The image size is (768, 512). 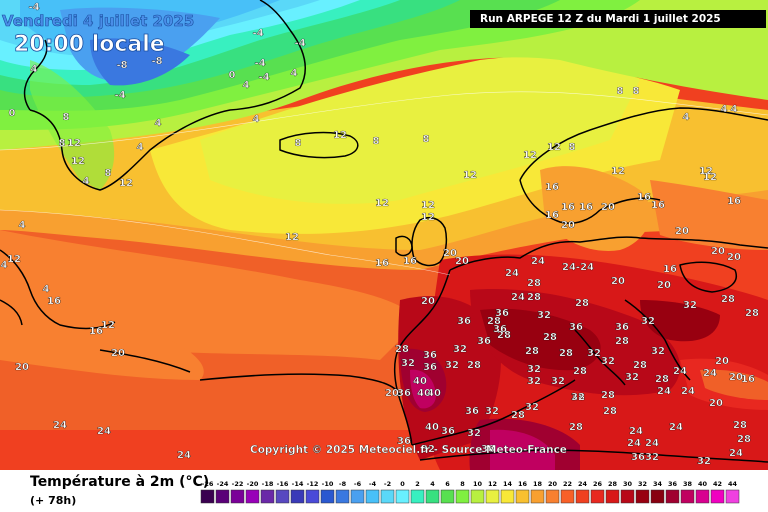 What do you see at coordinates (238, 484) in the screenshot?
I see `legend-tick-label: -22` at bounding box center [238, 484].